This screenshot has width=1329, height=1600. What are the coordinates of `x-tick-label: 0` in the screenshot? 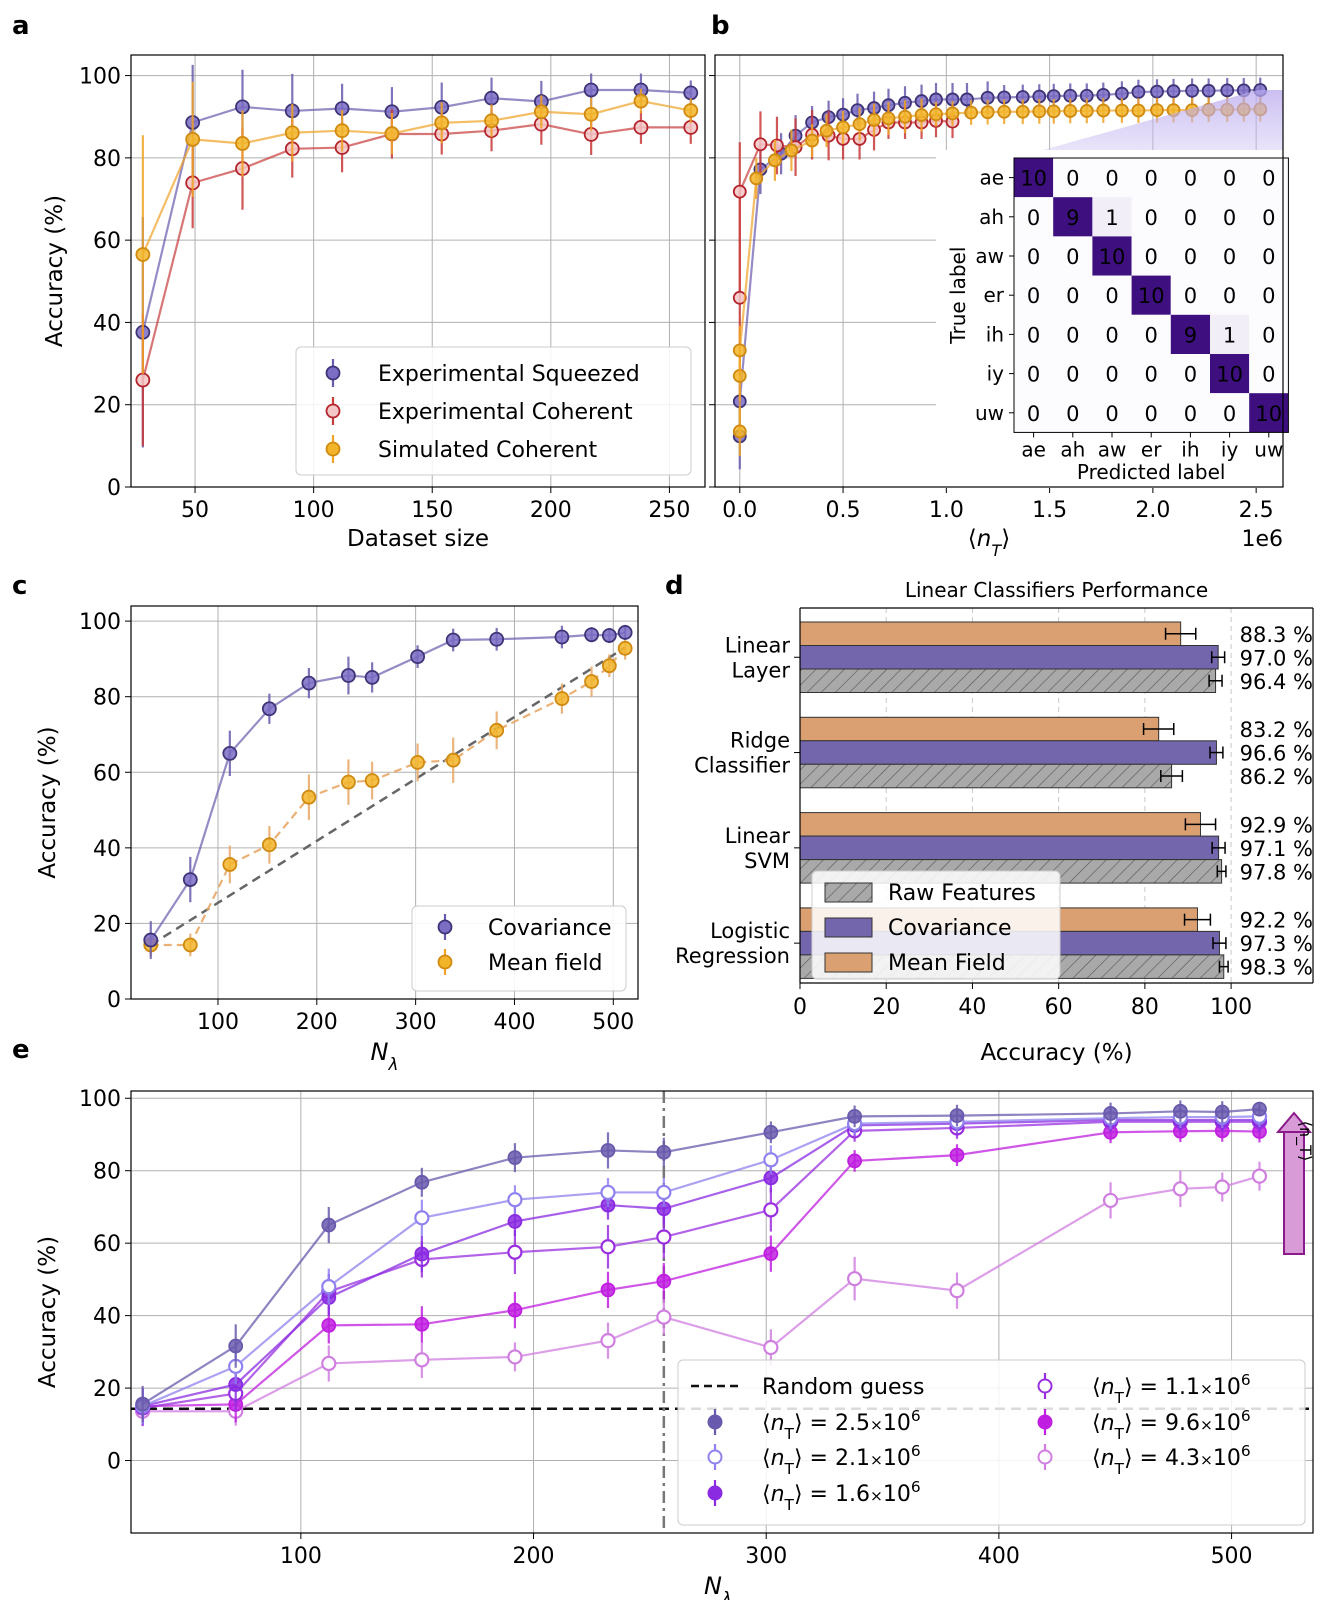 It's located at (800, 1007).